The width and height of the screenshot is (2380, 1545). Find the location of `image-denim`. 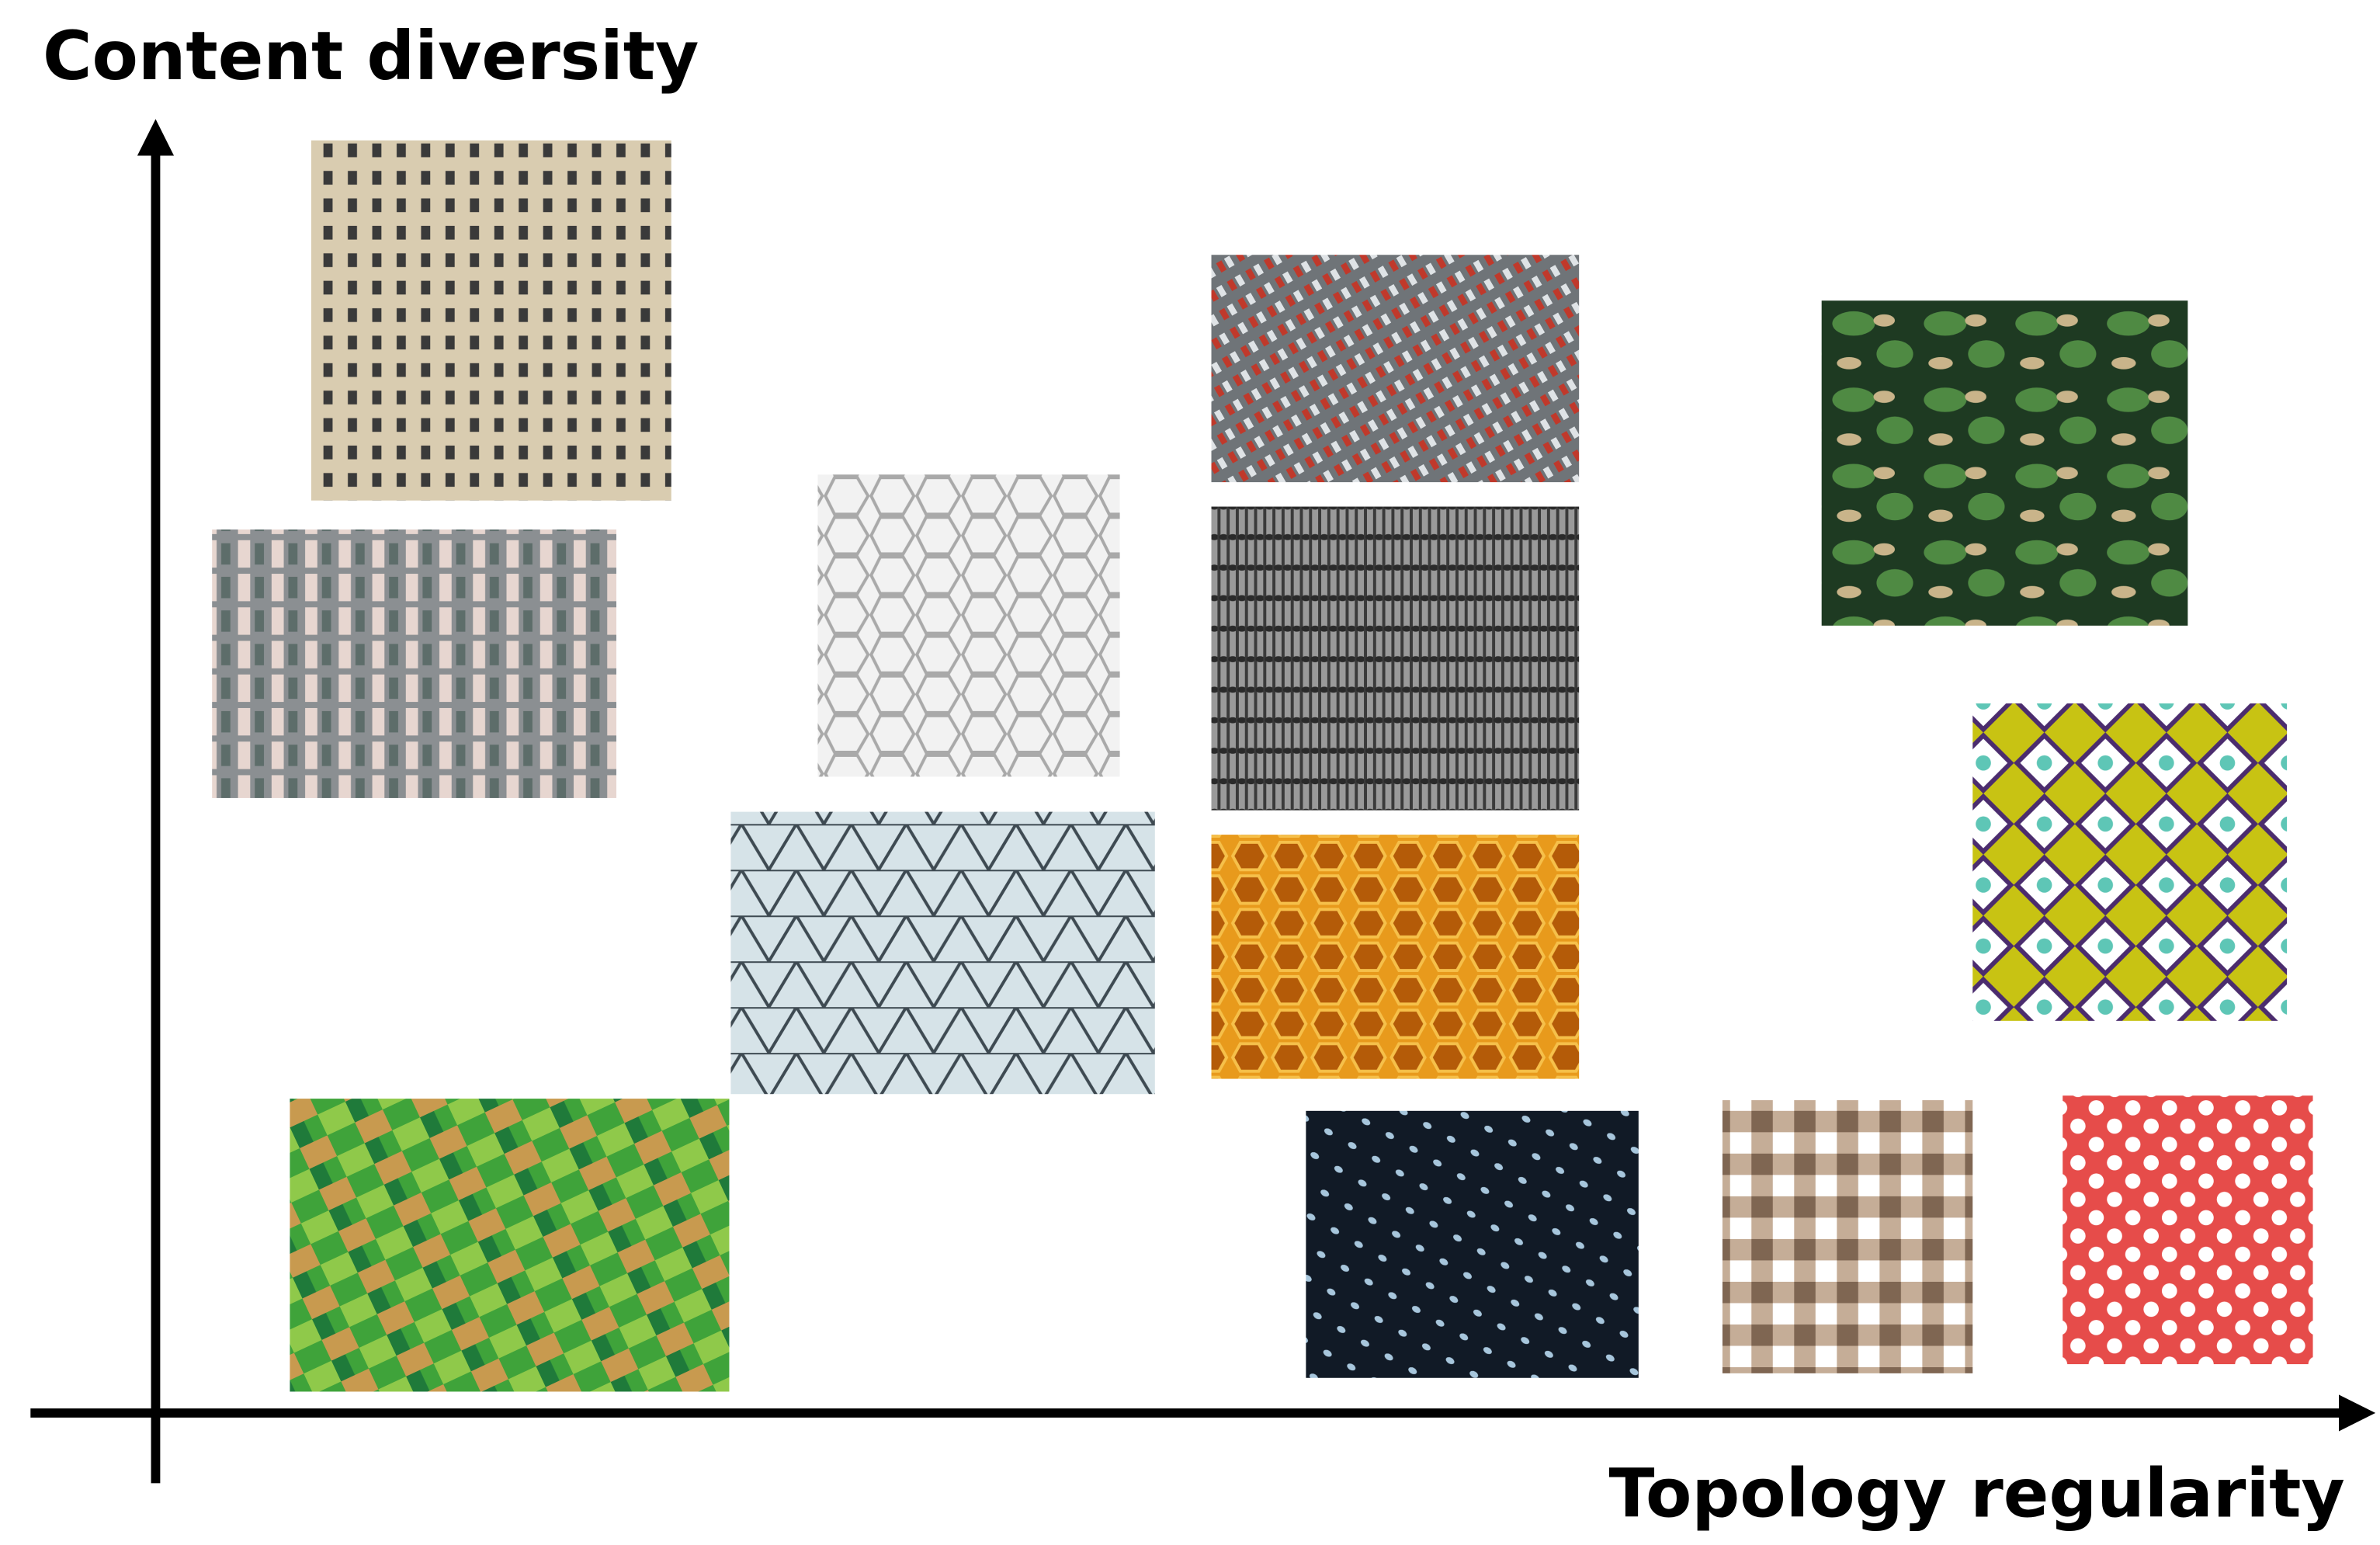

image-denim is located at coordinates (1472, 1244).